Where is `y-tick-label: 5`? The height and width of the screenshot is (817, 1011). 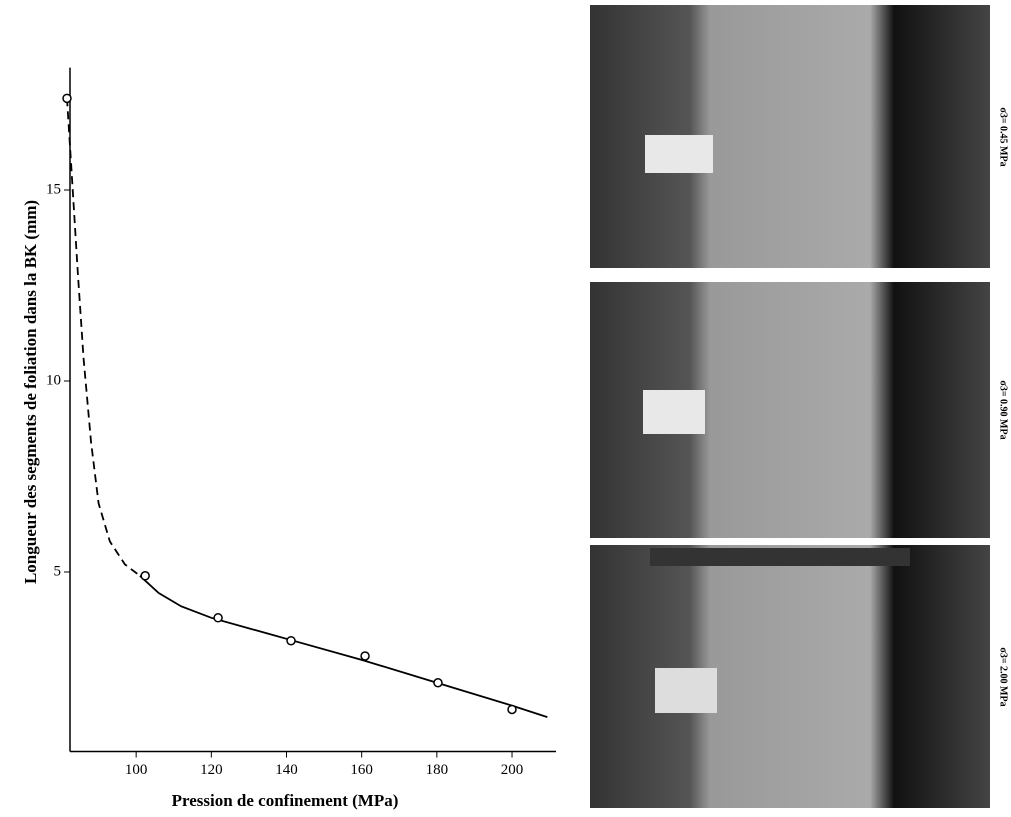 y-tick-label: 5 is located at coordinates (58, 571).